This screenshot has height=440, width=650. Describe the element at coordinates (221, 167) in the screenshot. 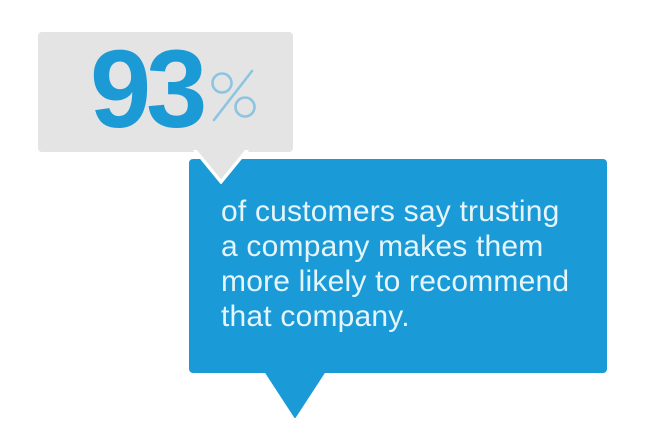

I see `stat-bubble-tail-icon` at that location.